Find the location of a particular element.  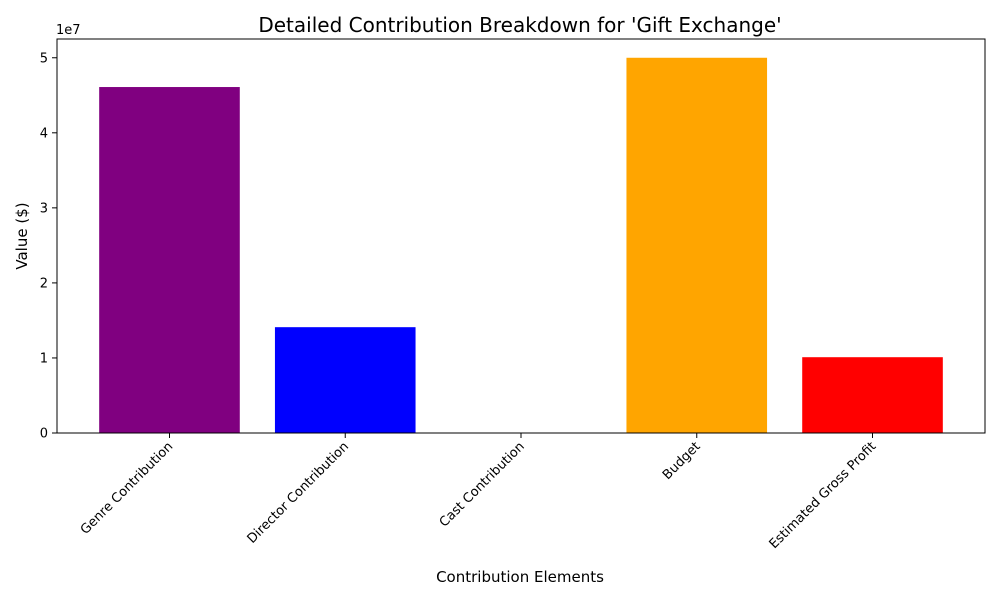

x-tick-label: Cast Contribution is located at coordinates (482, 484).